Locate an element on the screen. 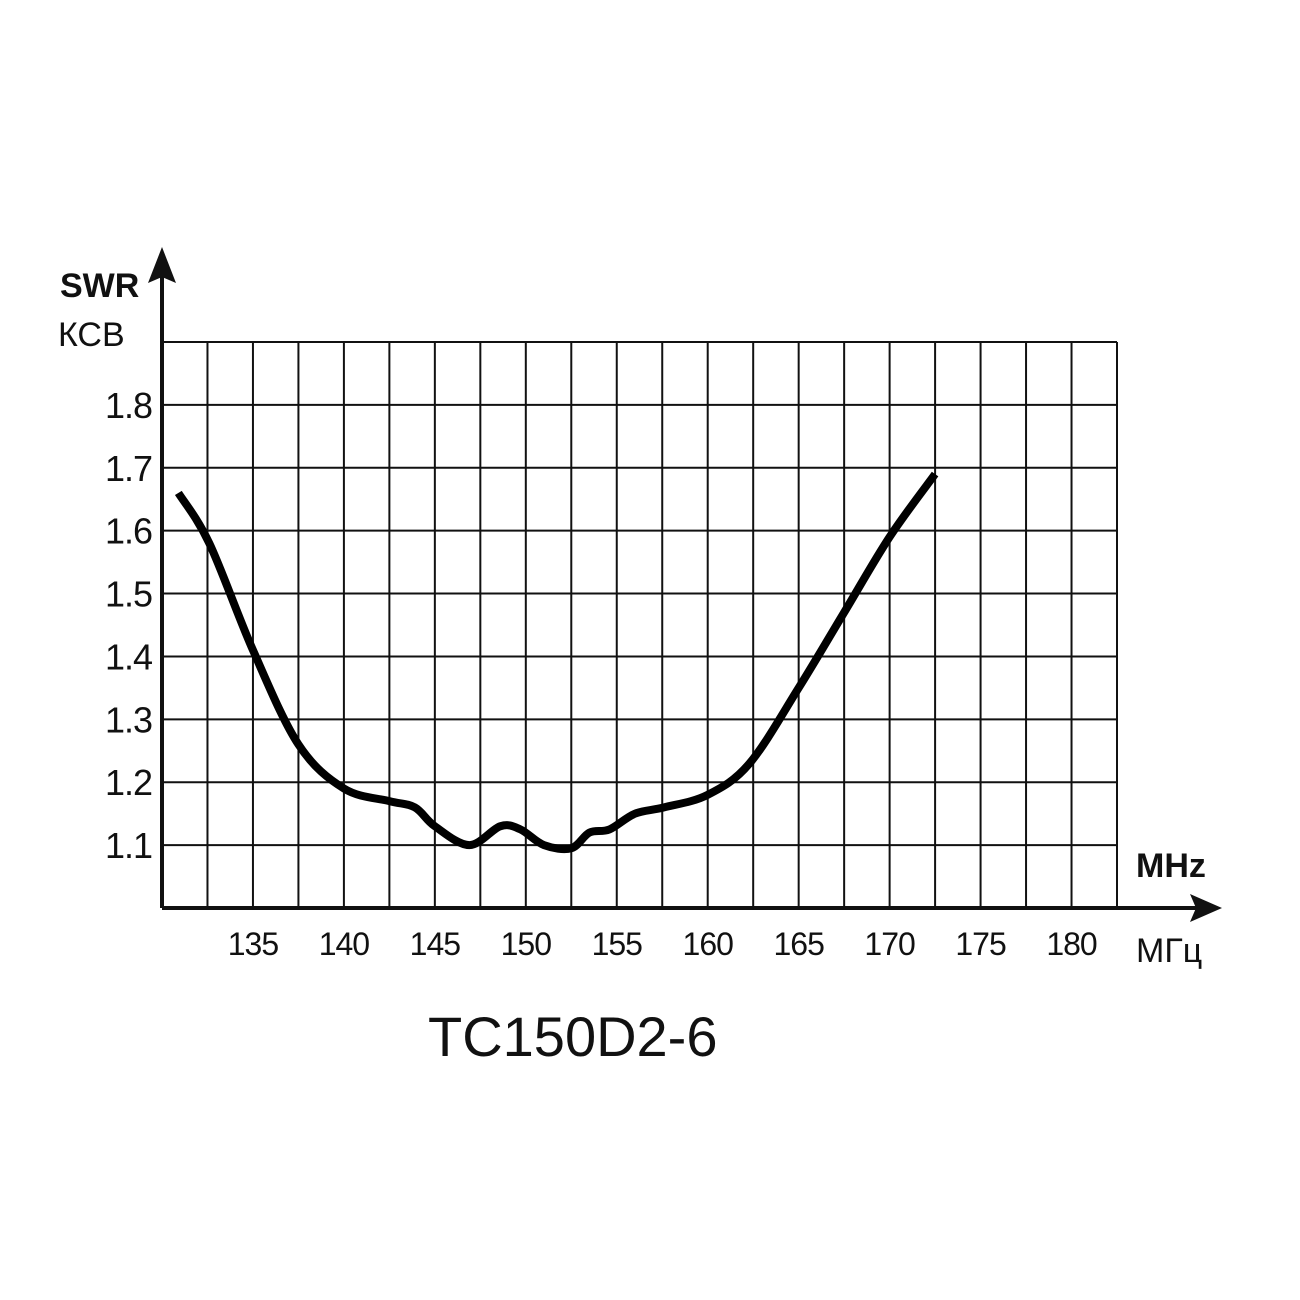  x-tick-label: 160 is located at coordinates (708, 944).